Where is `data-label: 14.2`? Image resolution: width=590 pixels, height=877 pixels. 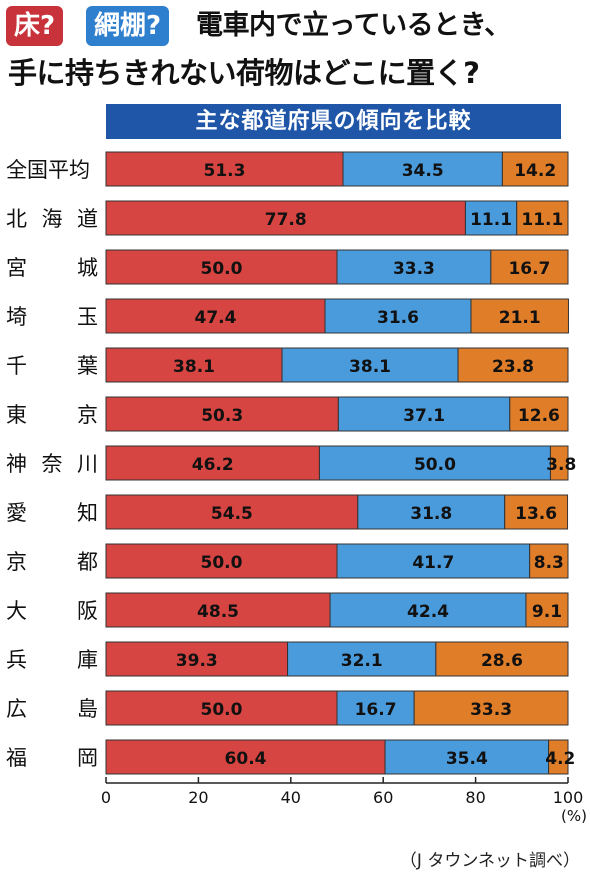 data-label: 14.2 is located at coordinates (535, 171).